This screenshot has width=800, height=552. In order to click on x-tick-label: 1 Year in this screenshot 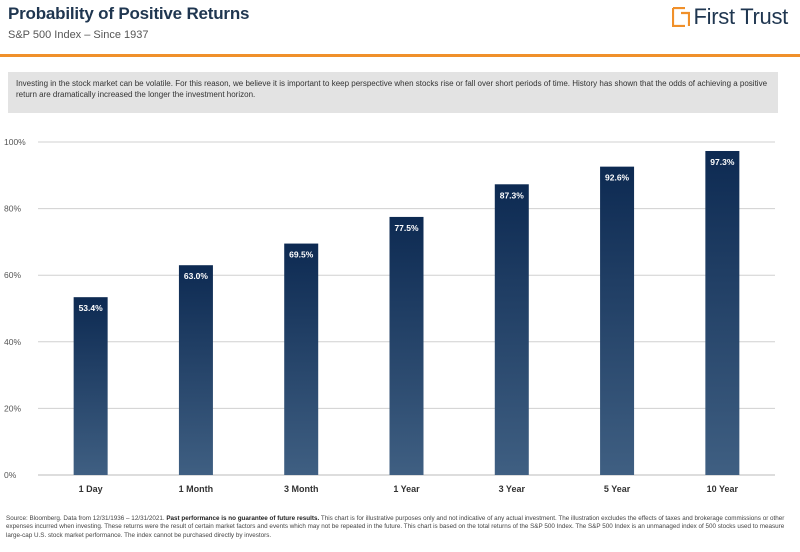, I will do `click(406, 489)`.